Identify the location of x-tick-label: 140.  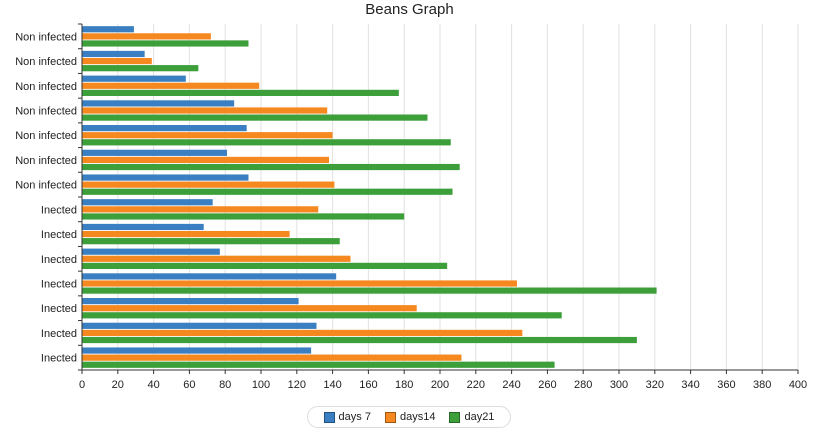
(332, 385).